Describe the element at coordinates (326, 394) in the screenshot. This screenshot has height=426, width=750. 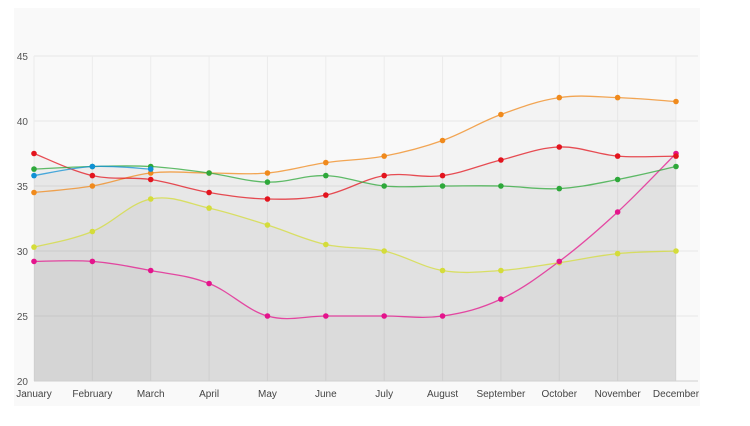
I see `x-tick-label: June` at that location.